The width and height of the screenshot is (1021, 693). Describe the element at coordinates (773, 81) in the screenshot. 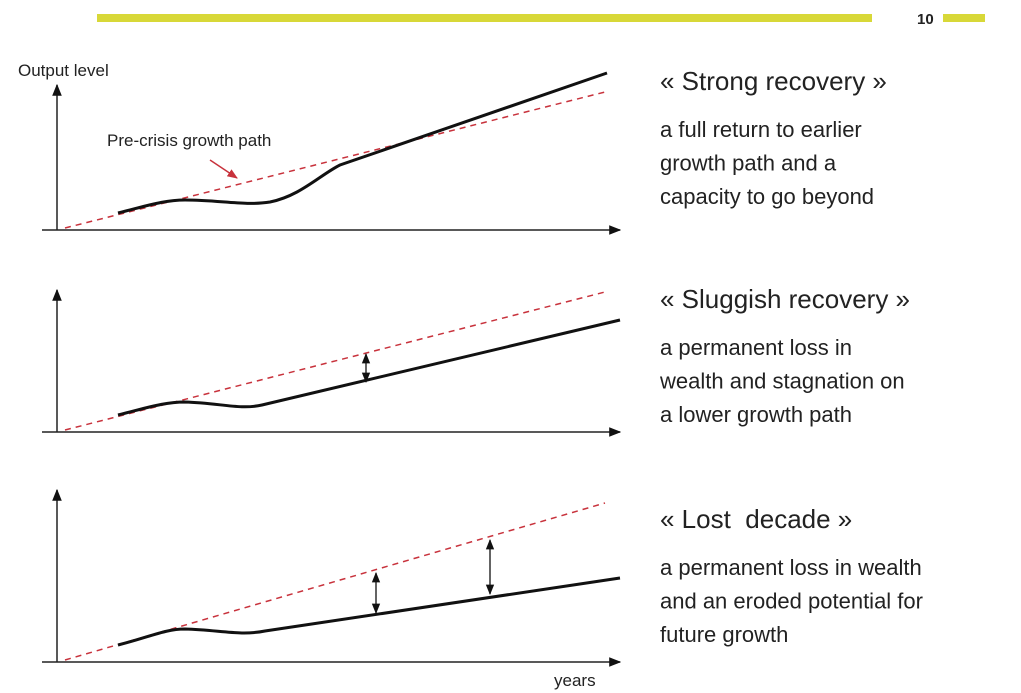

I see `scenario-title: « Strong recovery »` at that location.